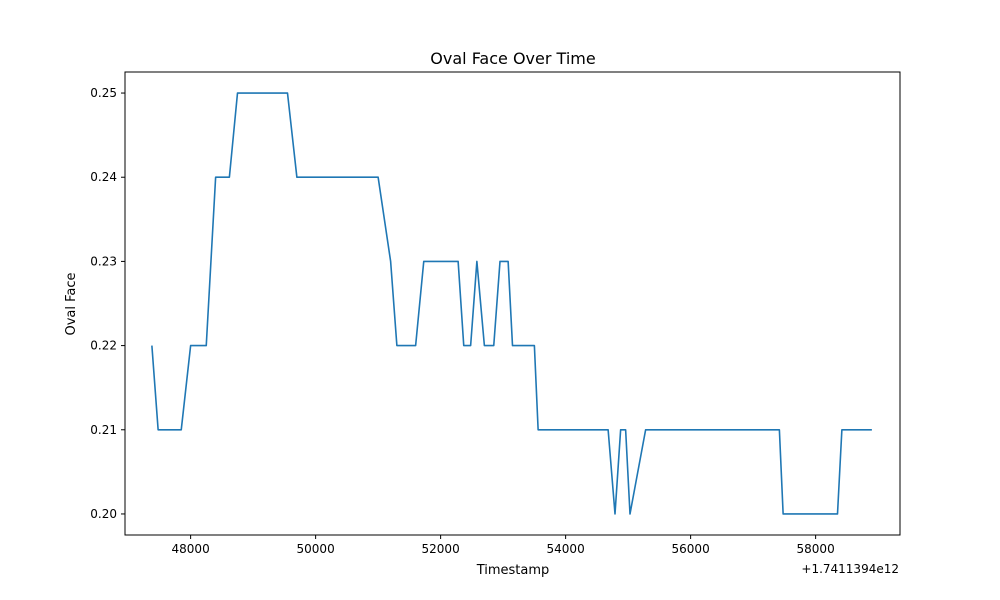  What do you see at coordinates (103, 346) in the screenshot?
I see `y-tick-label: 0.22` at bounding box center [103, 346].